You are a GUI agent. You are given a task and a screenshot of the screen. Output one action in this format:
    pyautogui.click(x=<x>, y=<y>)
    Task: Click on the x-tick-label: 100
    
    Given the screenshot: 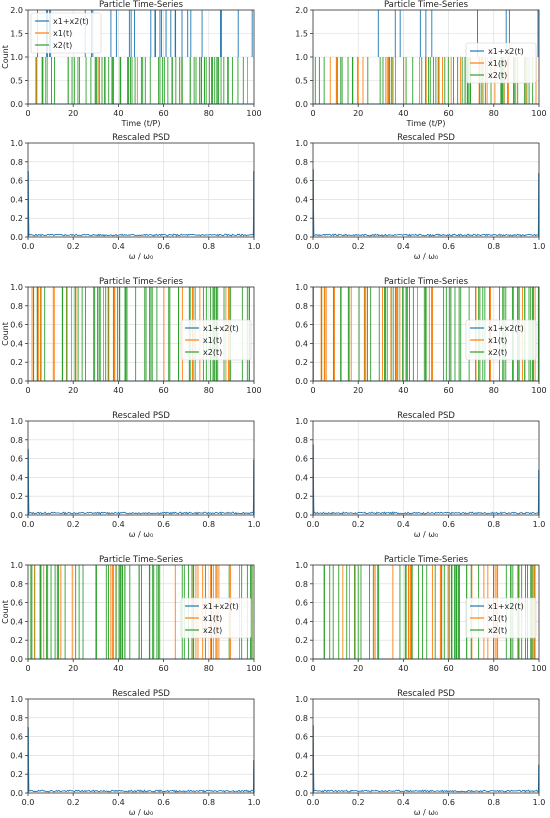 What is the action you would take?
    pyautogui.click(x=538, y=390)
    